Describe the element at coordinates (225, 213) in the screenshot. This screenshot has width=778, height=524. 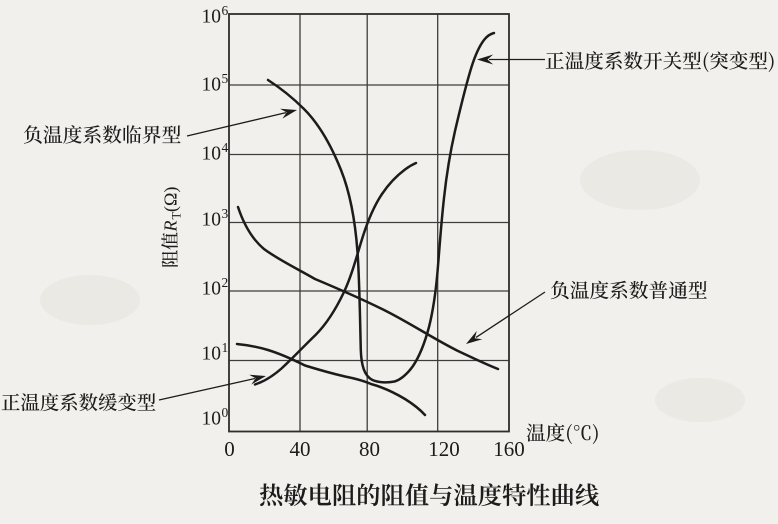
I see `svg-text: 3` at that location.